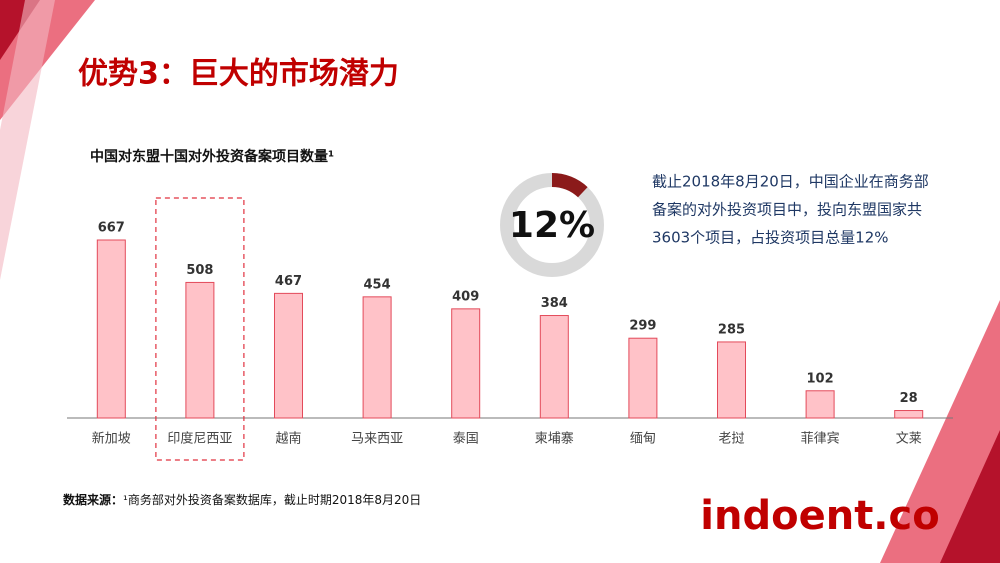 The height and width of the screenshot is (563, 1000). Describe the element at coordinates (466, 439) in the screenshot. I see `x-tick-label: 泰国` at that location.